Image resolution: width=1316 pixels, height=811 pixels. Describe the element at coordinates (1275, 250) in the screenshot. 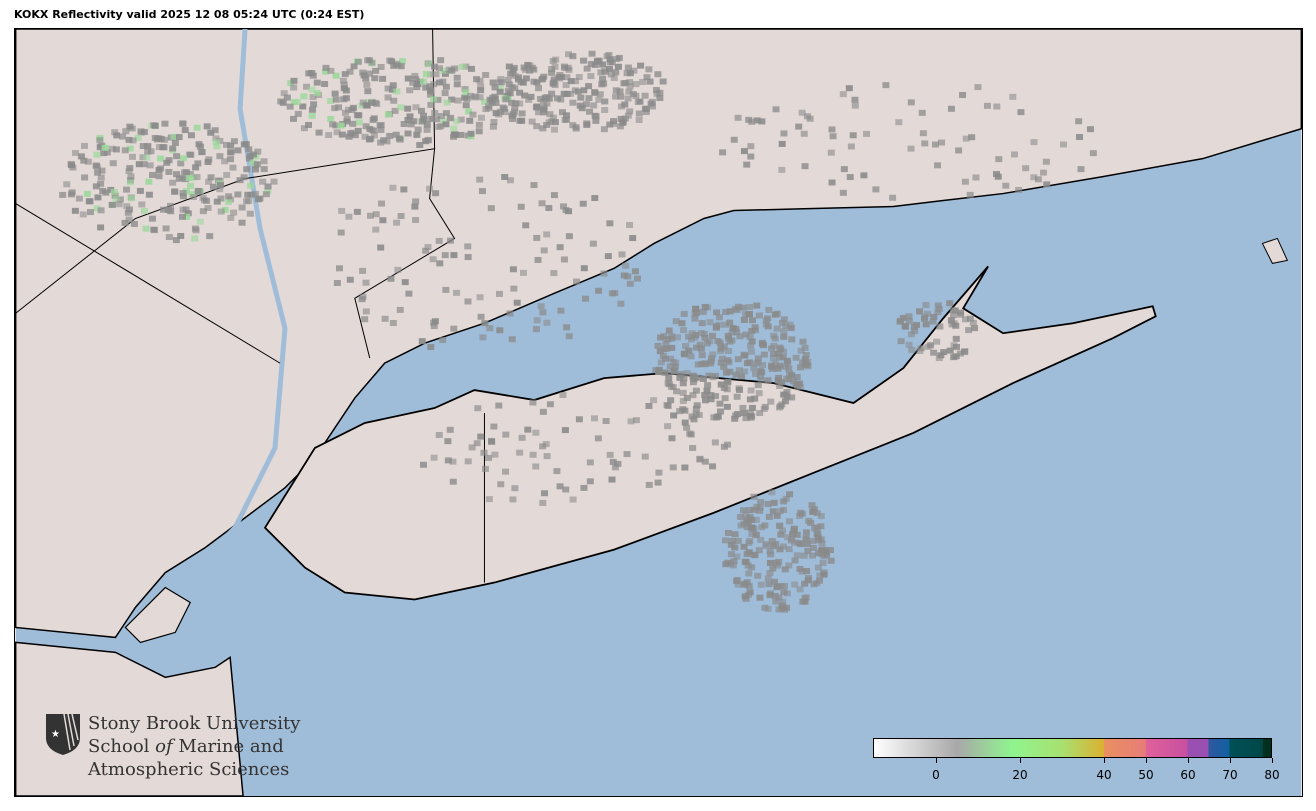

I see `block-island` at that location.